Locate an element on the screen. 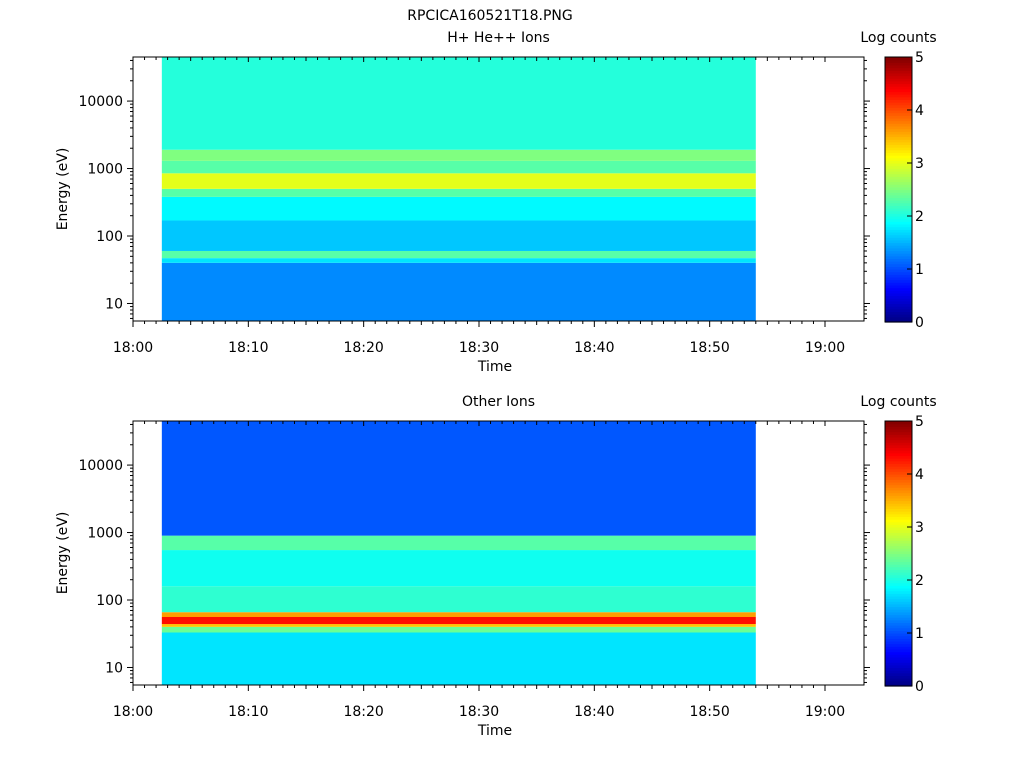 Image resolution: width=1024 pixels, height=772 pixels. colorbar-tick-label: 0 is located at coordinates (919, 687).